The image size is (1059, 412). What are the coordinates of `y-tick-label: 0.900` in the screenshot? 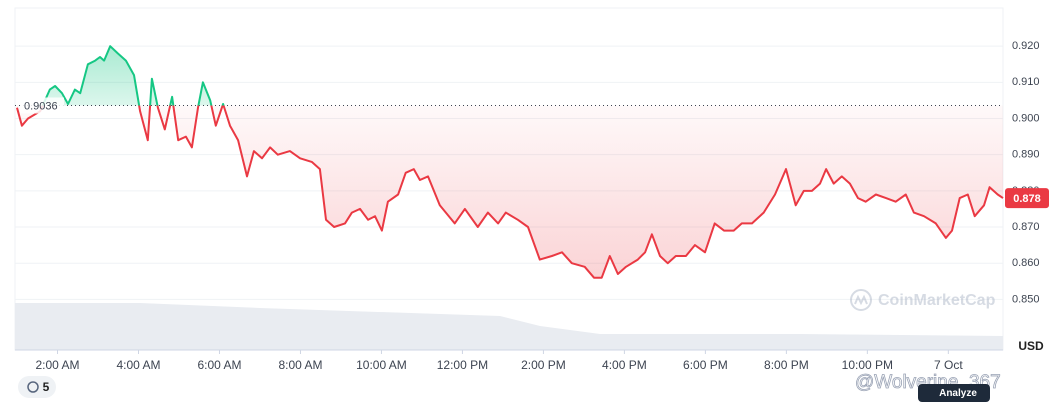 It's located at (1026, 118).